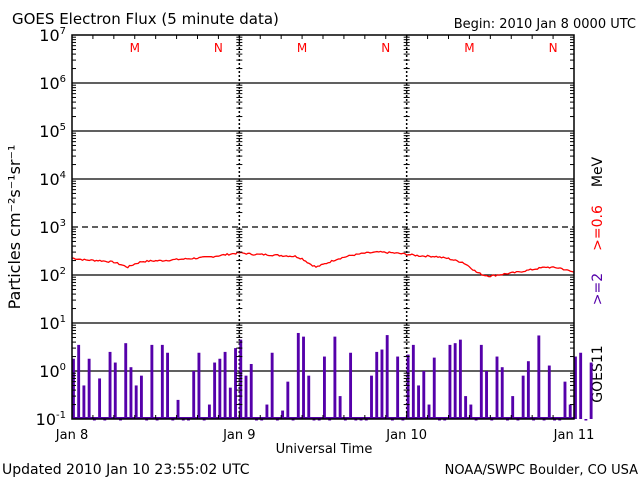  What do you see at coordinates (14, 227) in the screenshot?
I see `y-axis-label: Particles cm⁻²s⁻¹sr⁻¹` at bounding box center [14, 227].